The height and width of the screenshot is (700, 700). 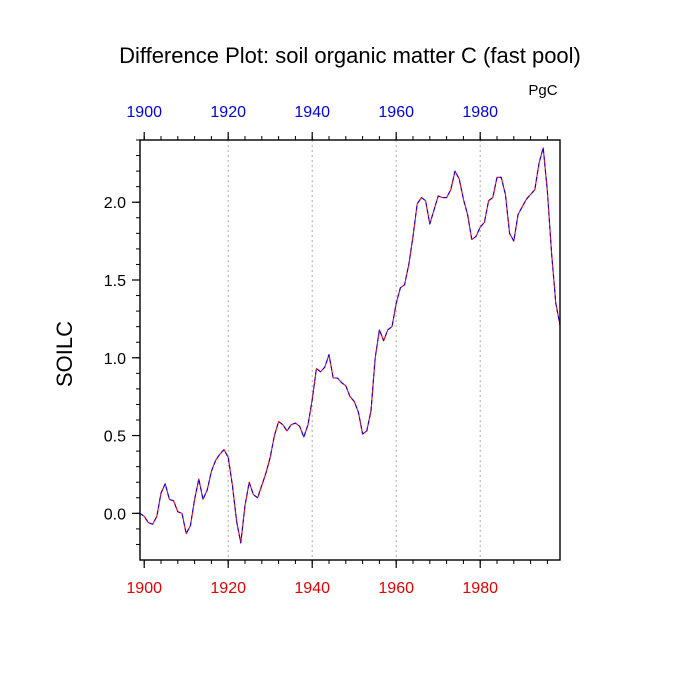 I want to click on x-tick-labels-bottom: 1900 1920 1940 1960 1980, so click(x=312, y=588).